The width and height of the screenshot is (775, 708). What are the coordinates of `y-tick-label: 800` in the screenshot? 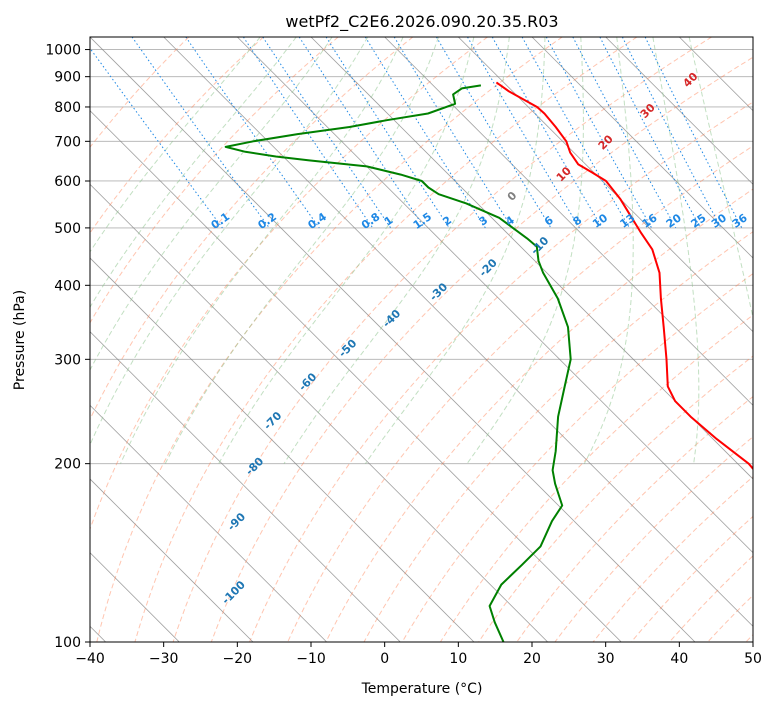 It's located at (67, 108).